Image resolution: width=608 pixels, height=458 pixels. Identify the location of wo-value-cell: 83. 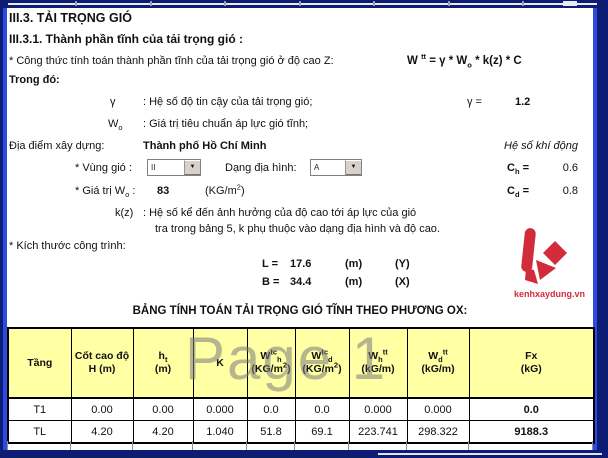
(163, 191).